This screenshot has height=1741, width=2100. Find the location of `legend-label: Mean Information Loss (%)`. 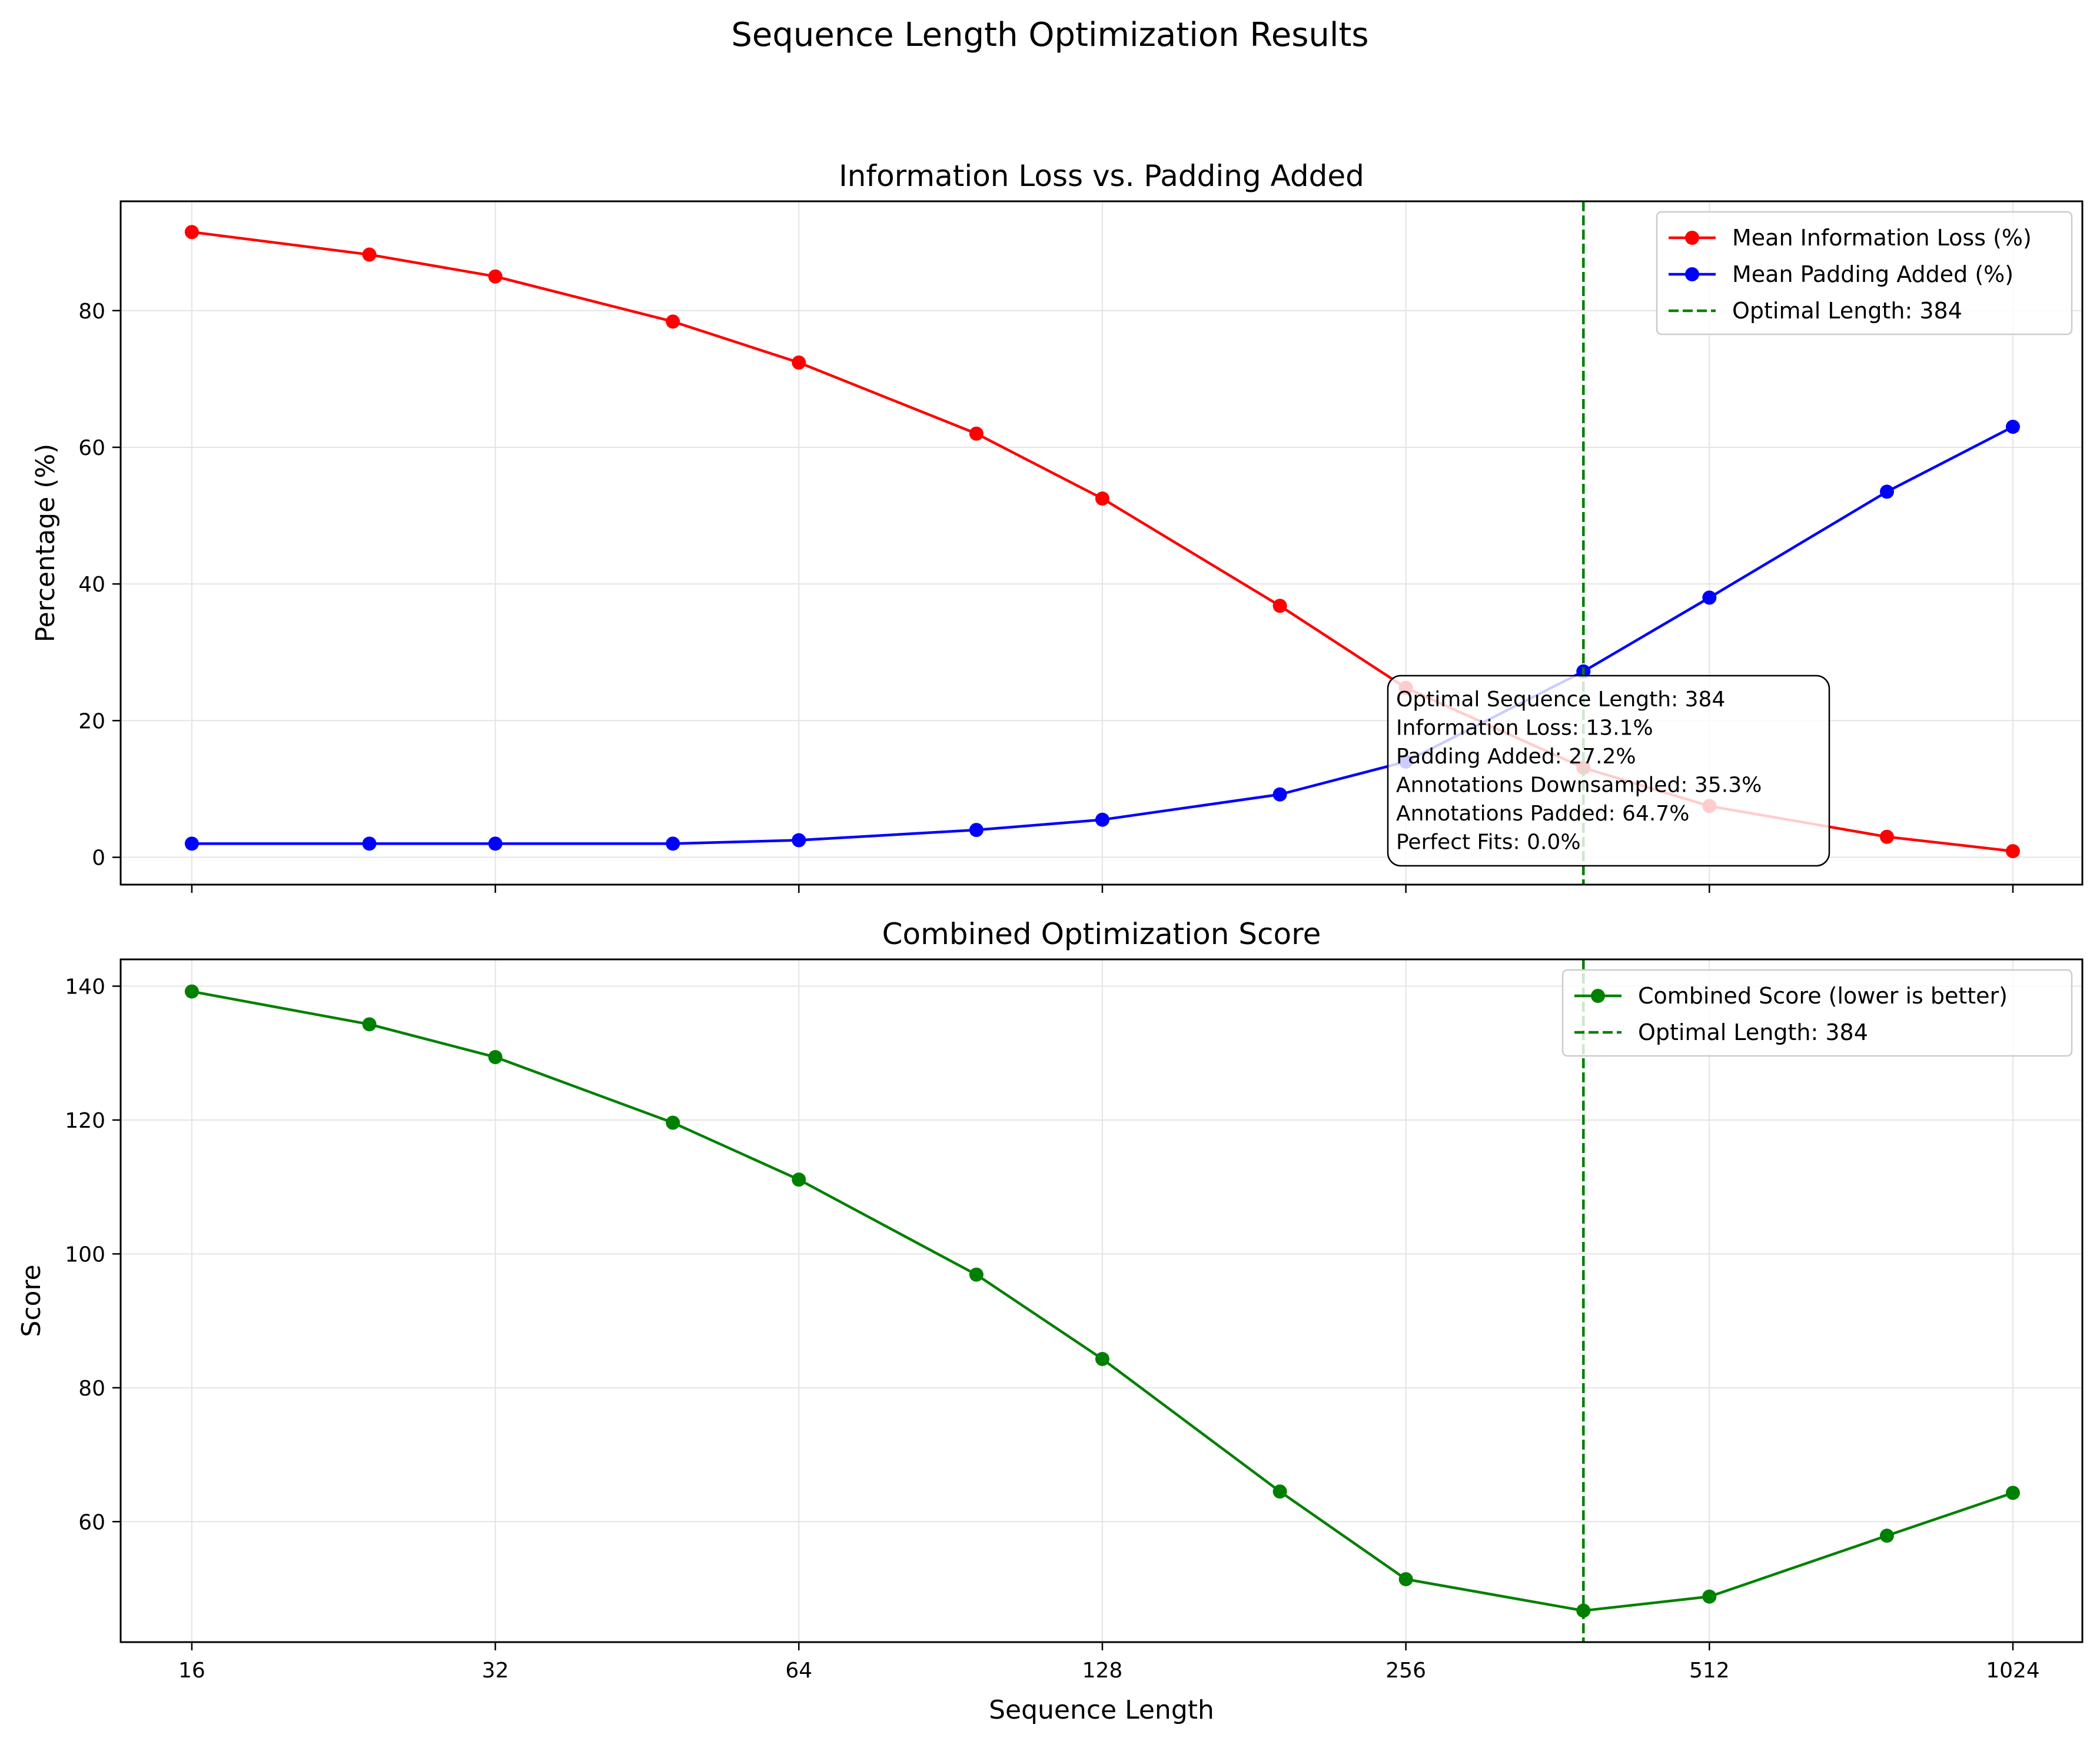

legend-label: Mean Information Loss (%) is located at coordinates (1882, 238).